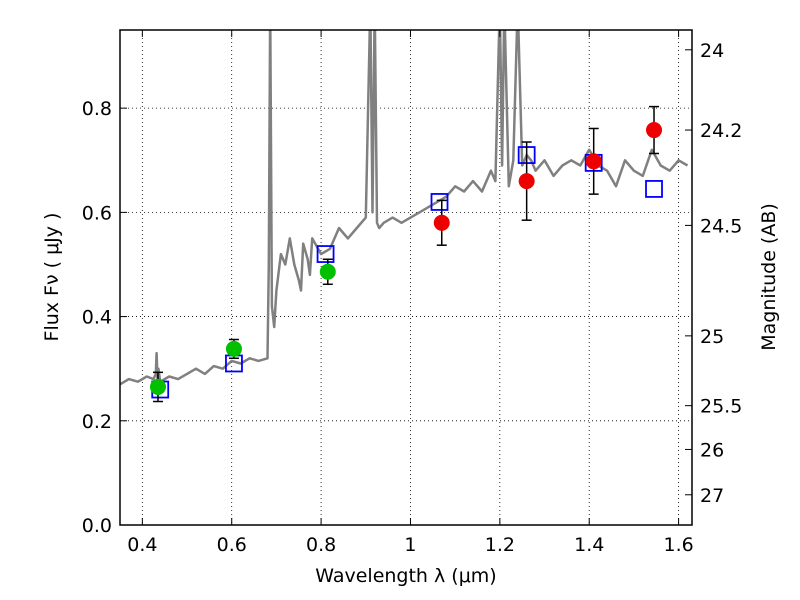 This screenshot has height=600, width=800. Describe the element at coordinates (232, 545) in the screenshot. I see `x-tick-label: 0.6` at that location.